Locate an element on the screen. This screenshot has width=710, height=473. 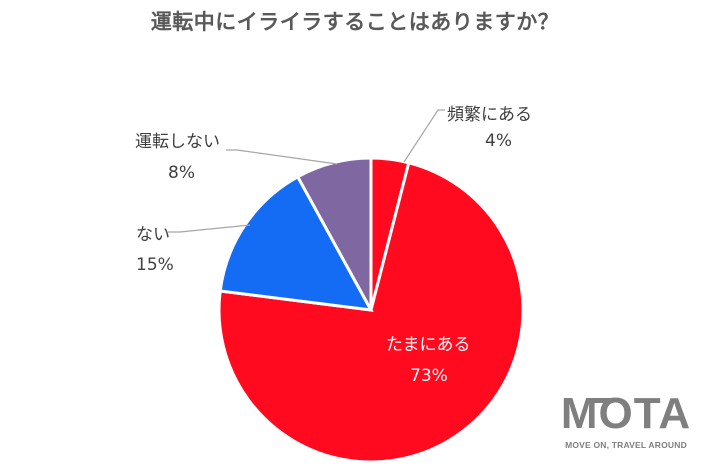
label-sometimes-name: たまにある is located at coordinates (428, 345).